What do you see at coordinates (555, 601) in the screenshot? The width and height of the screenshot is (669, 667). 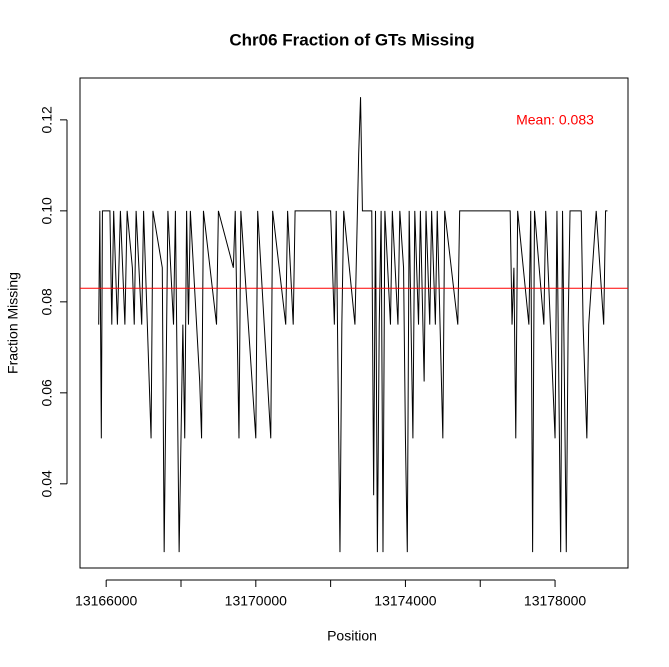 I see `x-tick-label: 13178000` at bounding box center [555, 601].